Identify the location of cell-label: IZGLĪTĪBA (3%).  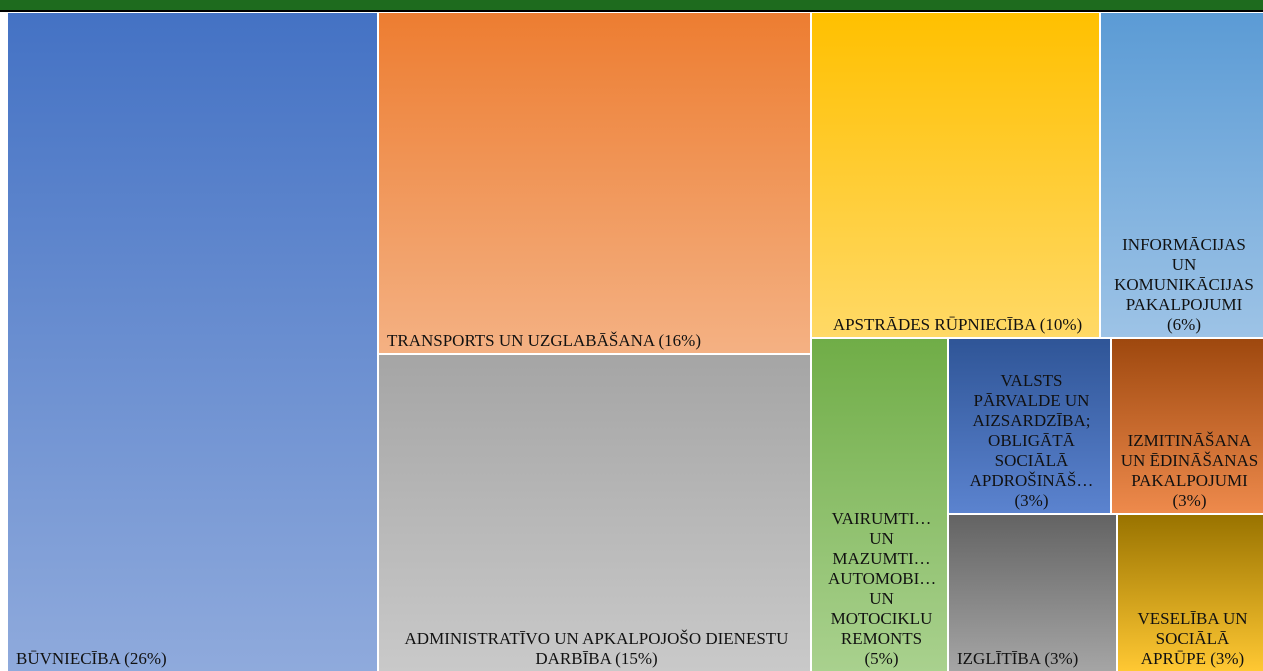
(1034, 659).